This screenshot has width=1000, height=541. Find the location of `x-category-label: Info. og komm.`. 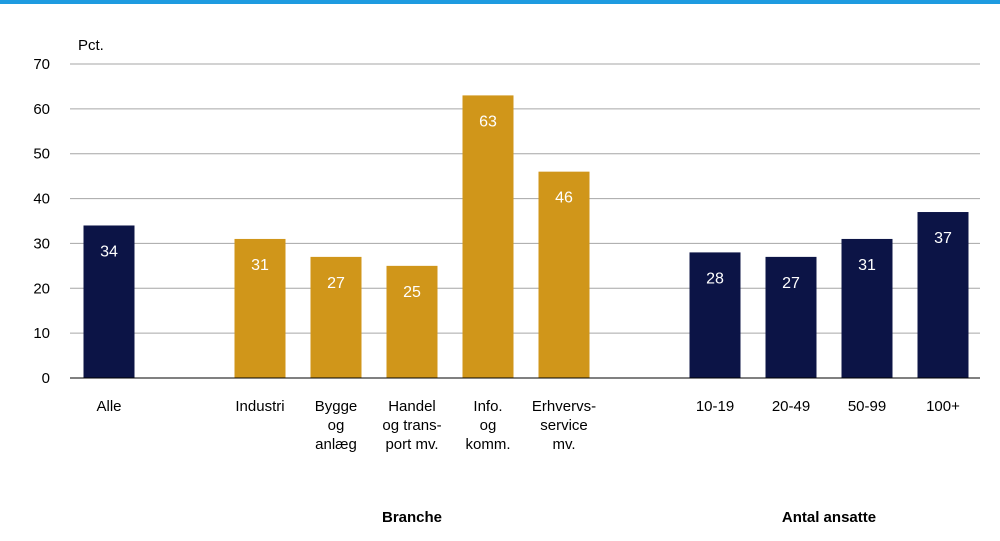

x-category-label: Info. og komm. is located at coordinates (488, 425).